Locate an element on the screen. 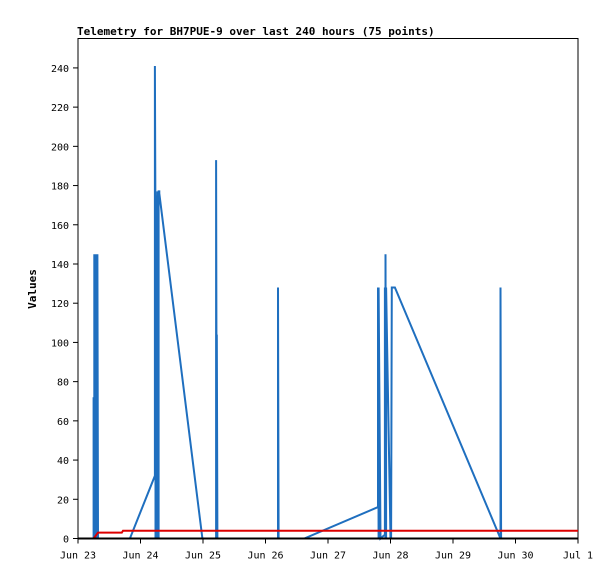 The width and height of the screenshot is (615, 579). y-tick-label: 140 is located at coordinates (60, 265).